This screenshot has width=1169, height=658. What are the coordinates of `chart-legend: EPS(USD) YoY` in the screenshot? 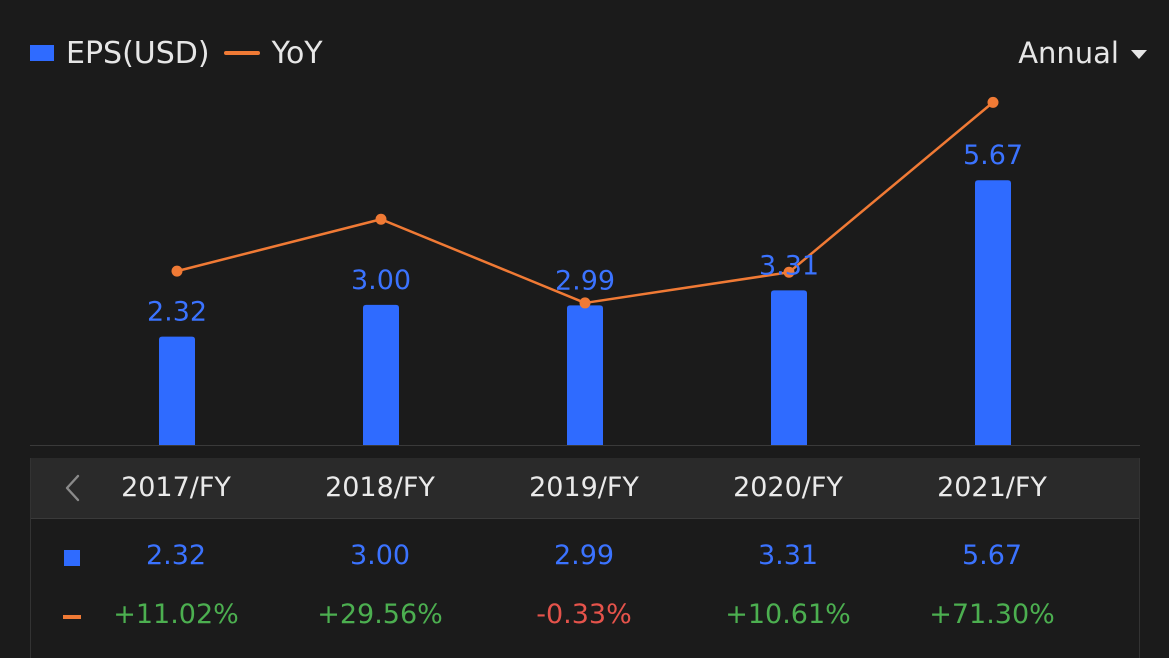 It's located at (176, 53).